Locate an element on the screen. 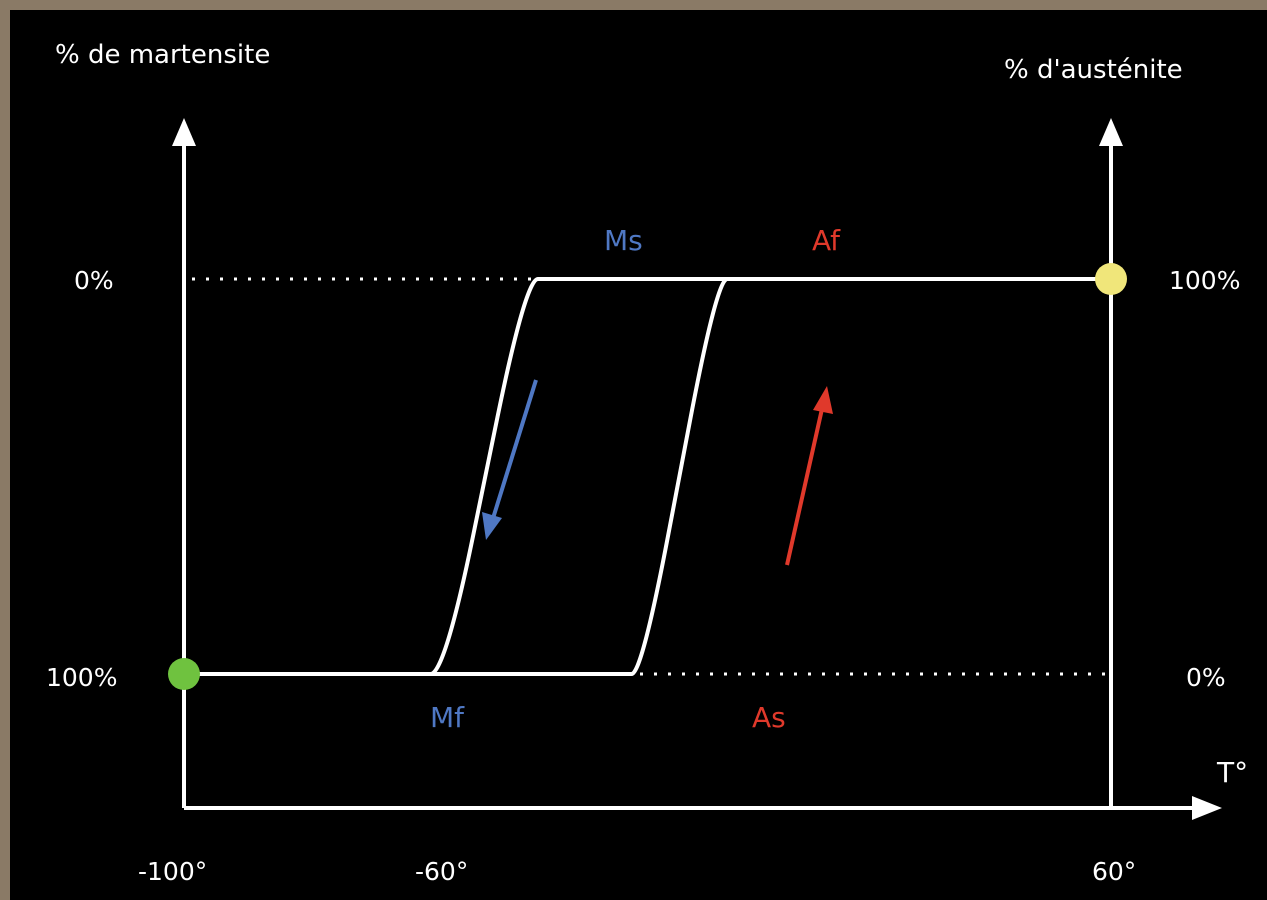 The image size is (1267, 900). marker-green-dot is located at coordinates (184, 674).